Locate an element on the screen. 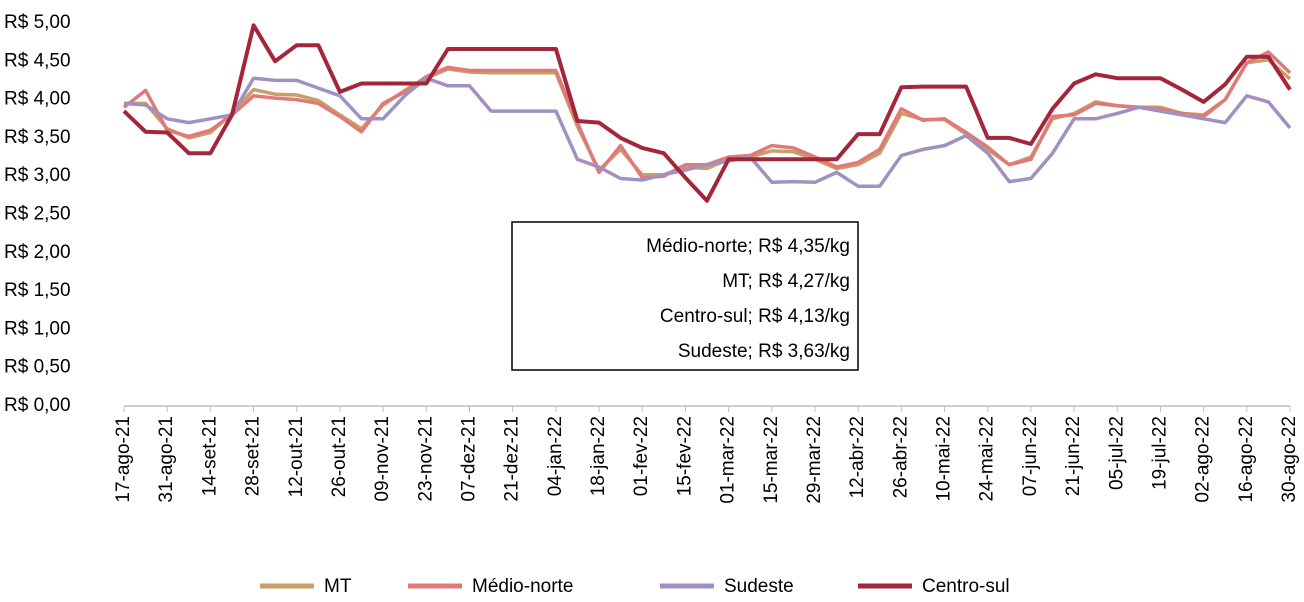 This screenshot has width=1304, height=602. y-tick-label: R$ 1,00 is located at coordinates (37, 328).